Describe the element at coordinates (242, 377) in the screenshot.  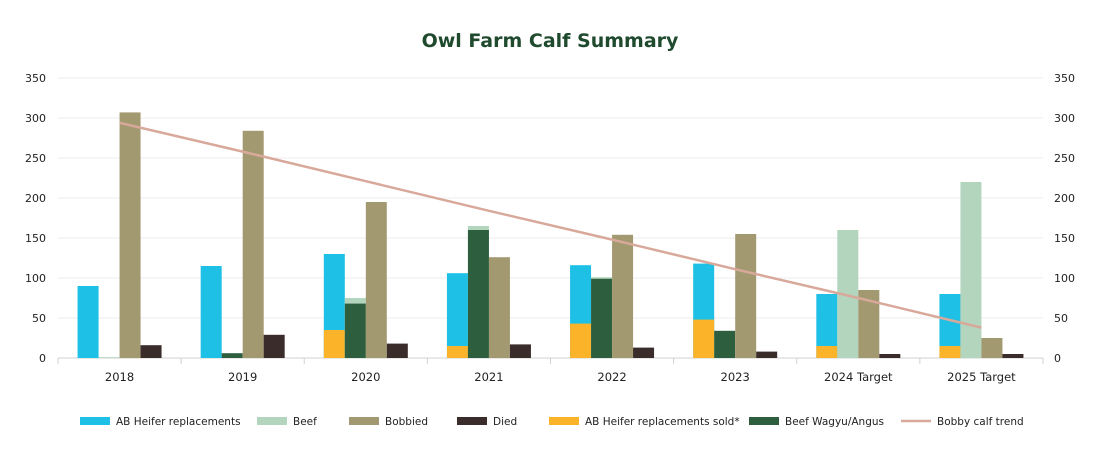
I see `x-tick-label: 2019` at that location.